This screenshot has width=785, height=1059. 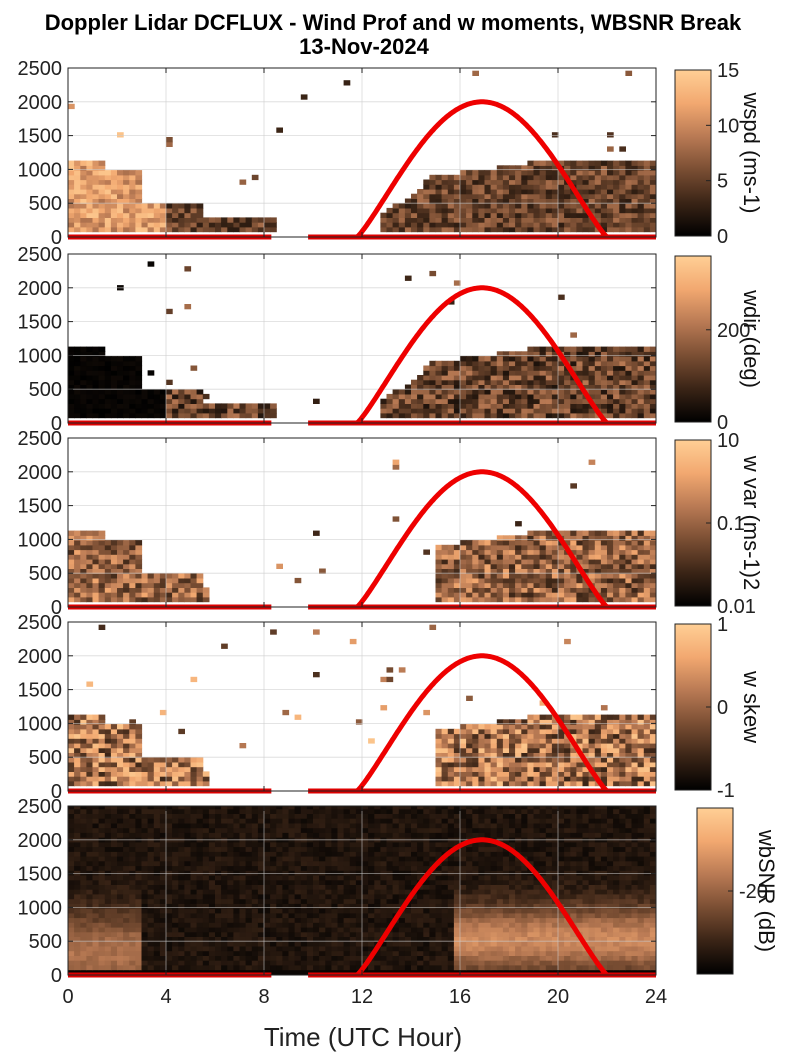 I want to click on colorbar-tick-label: 0.1, so click(x=731, y=524).